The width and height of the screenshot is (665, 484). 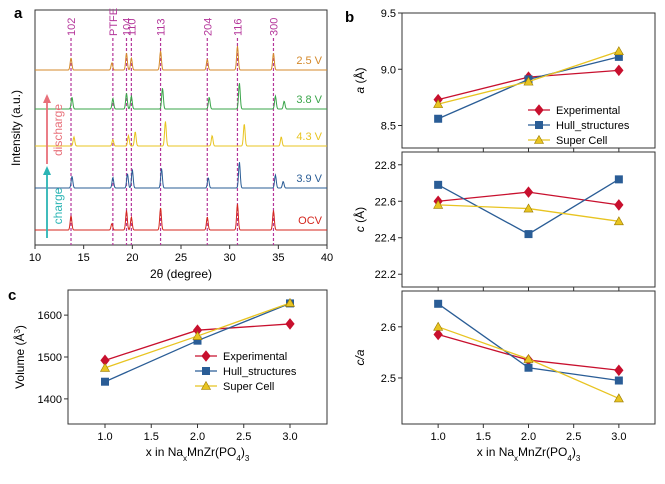 I want to click on peak-label-300: 300, so click(x=274, y=27).